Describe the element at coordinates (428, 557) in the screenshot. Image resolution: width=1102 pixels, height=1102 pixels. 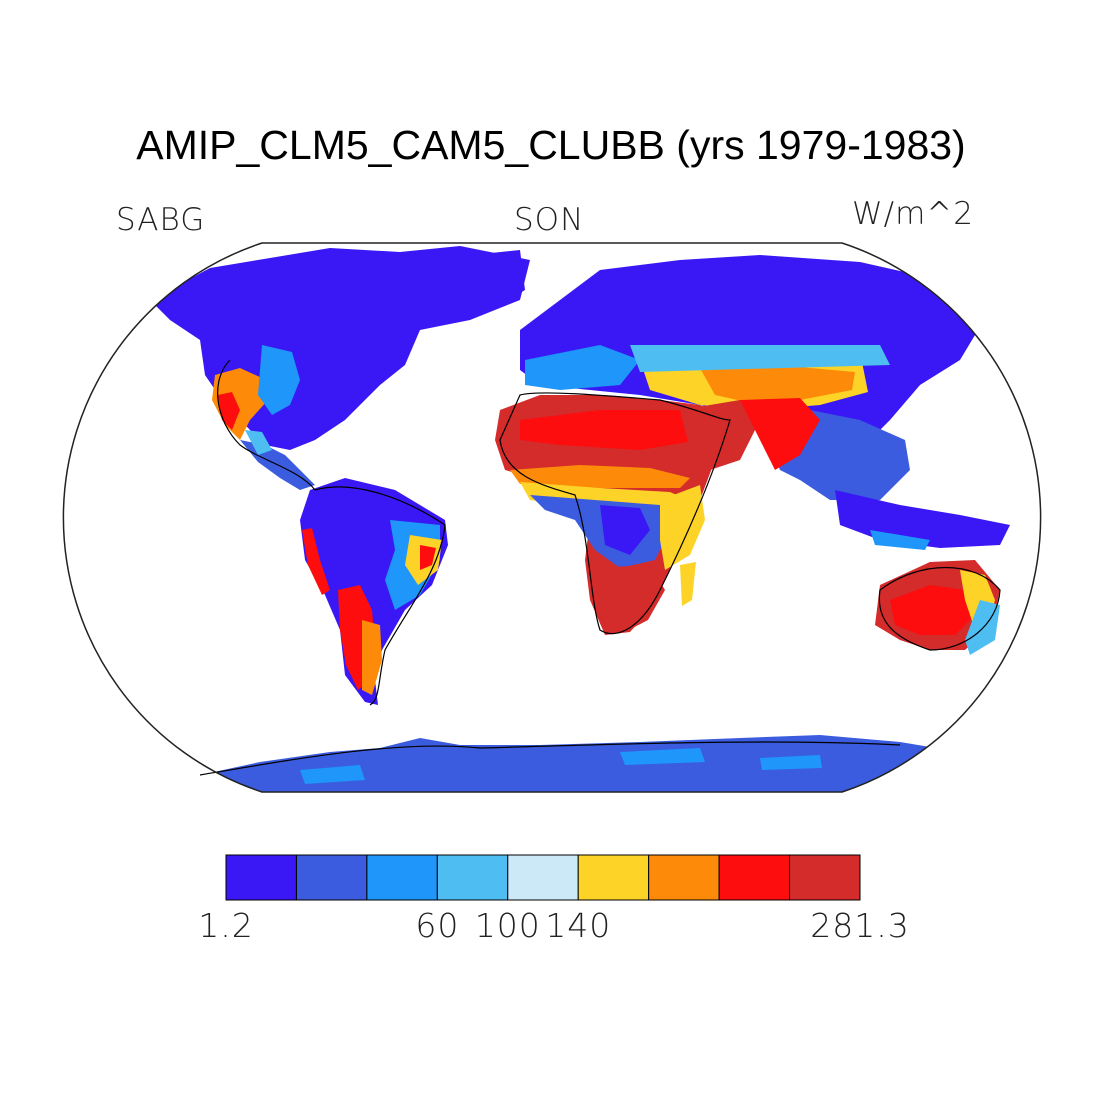
I see `sa-east-red` at that location.